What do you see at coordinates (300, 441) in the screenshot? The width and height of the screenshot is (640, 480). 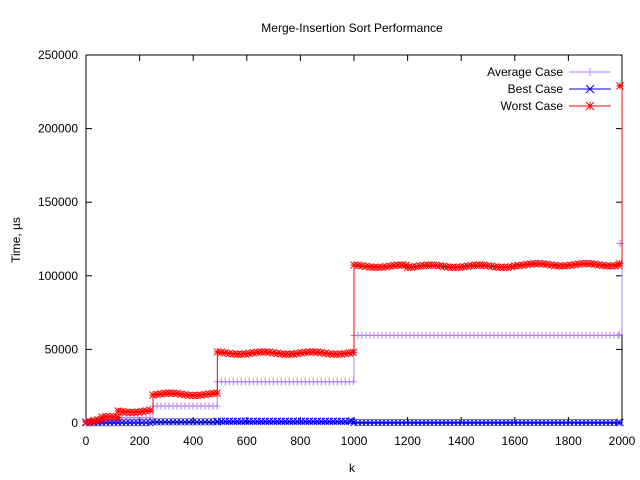 I see `x-tick-label: 800` at bounding box center [300, 441].